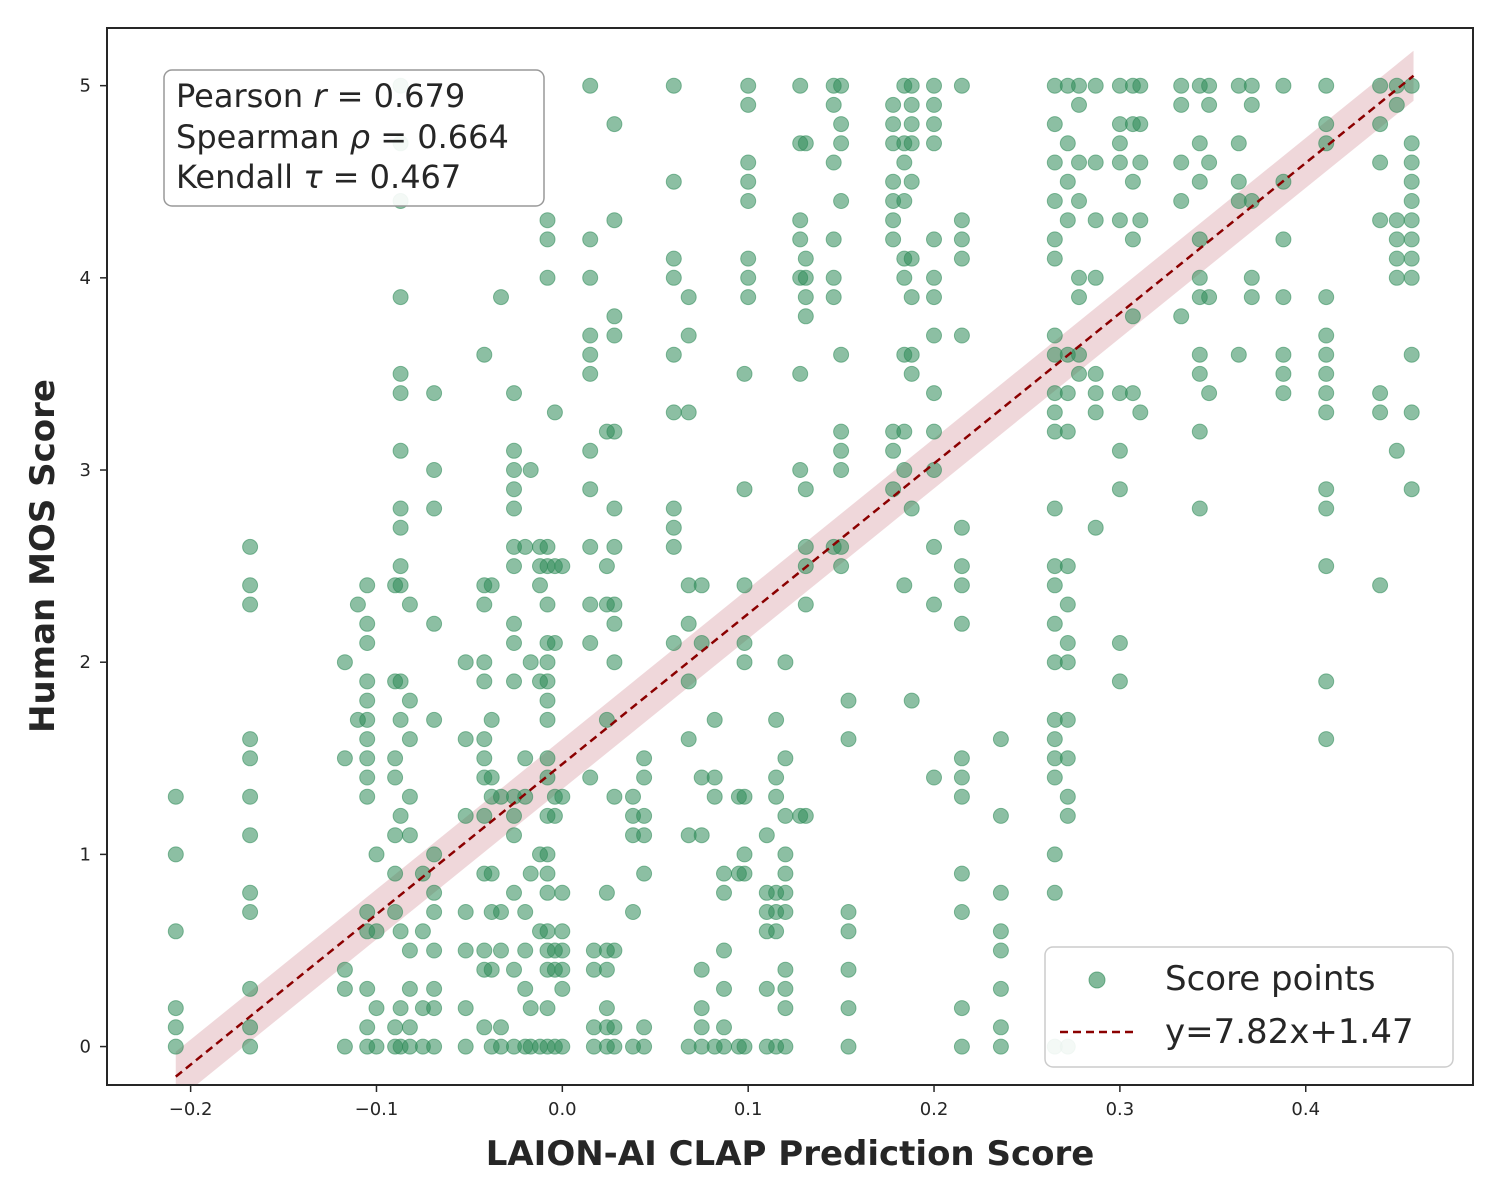 The width and height of the screenshot is (1500, 1200). What do you see at coordinates (85, 470) in the screenshot?
I see `y-tick-label: 3` at bounding box center [85, 470].